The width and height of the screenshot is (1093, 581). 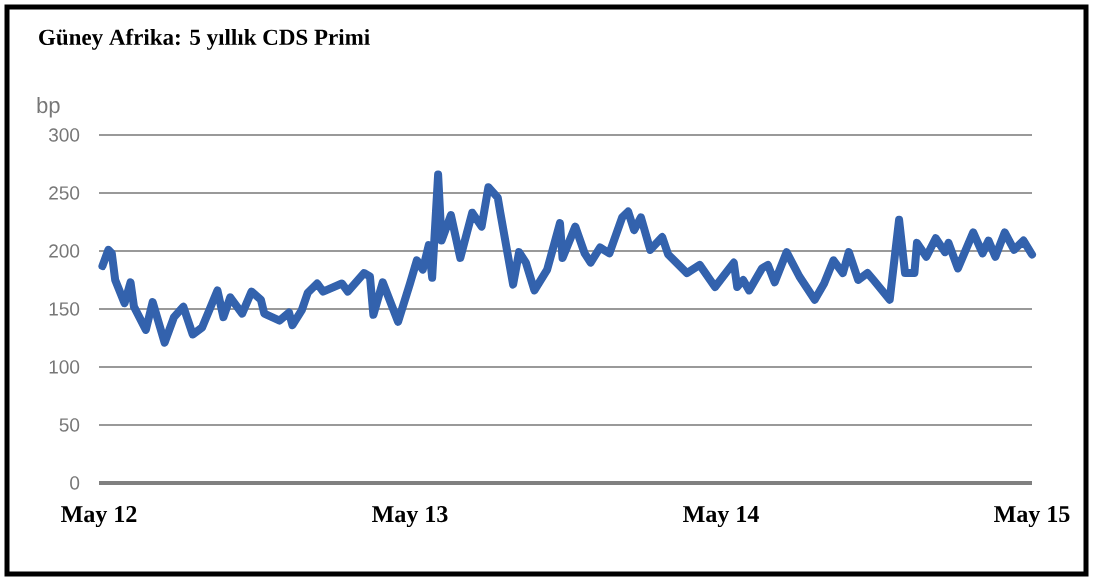 What do you see at coordinates (1032, 517) in the screenshot?
I see `x-tick-label: May 15` at bounding box center [1032, 517].